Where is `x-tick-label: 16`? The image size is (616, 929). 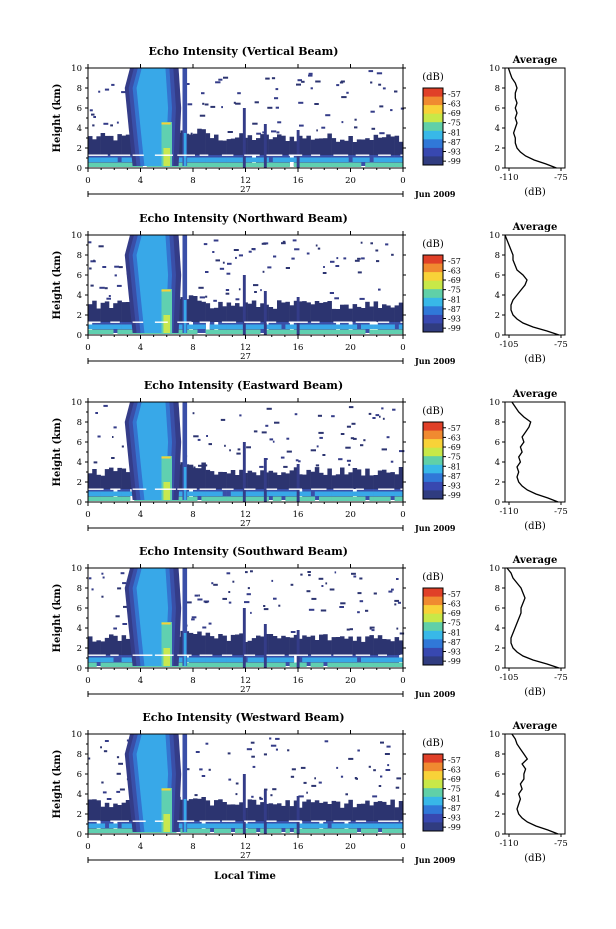 x-tick-label: 16 is located at coordinates (298, 847).